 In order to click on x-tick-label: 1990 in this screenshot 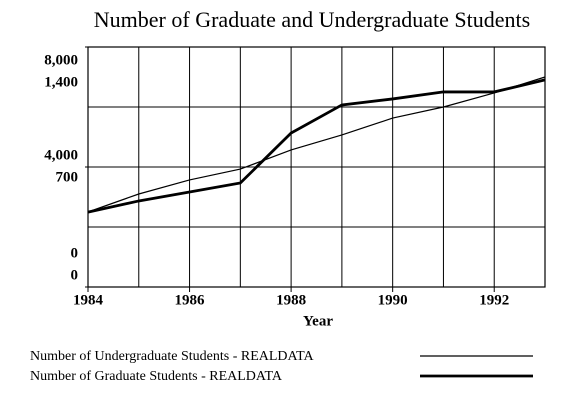, I will do `click(393, 300)`.